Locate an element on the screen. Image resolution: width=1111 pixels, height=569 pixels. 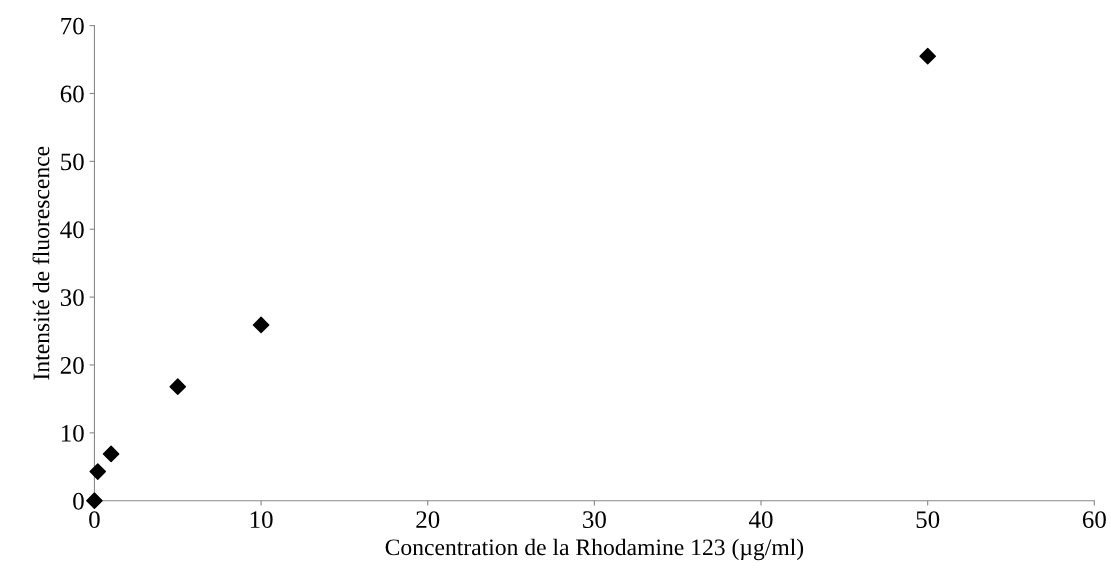
y-tick-label: 10 is located at coordinates (72, 433).